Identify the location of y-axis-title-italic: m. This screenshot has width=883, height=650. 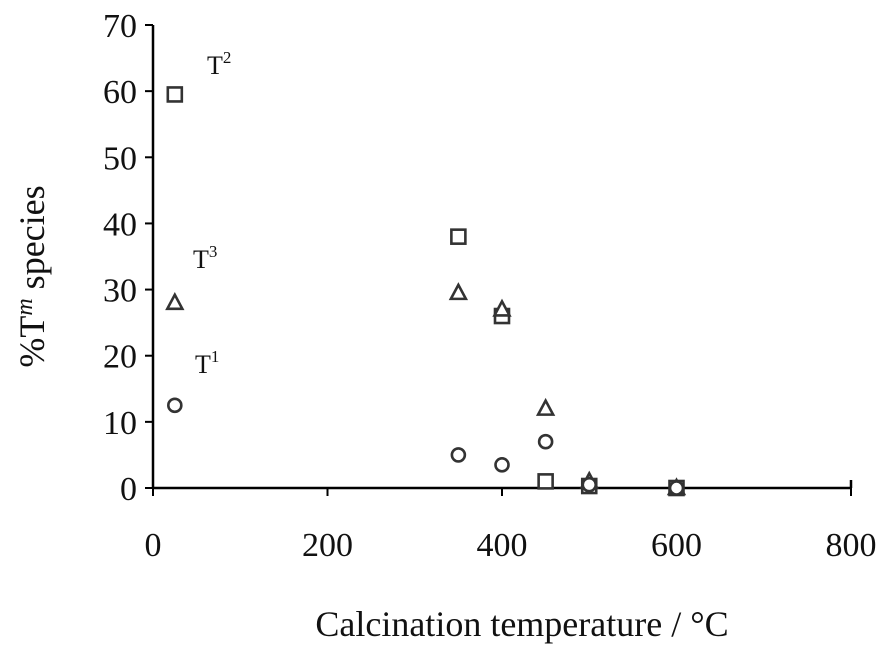
(25, 306).